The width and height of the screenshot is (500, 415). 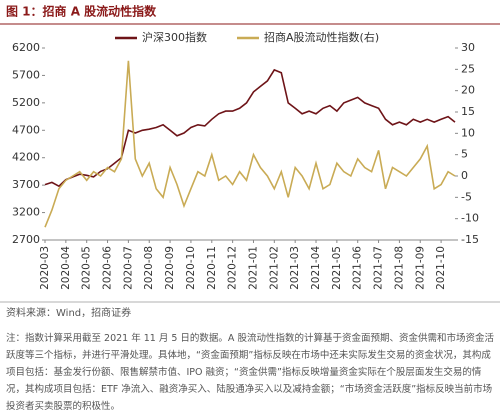 I want to click on y-tick-label: 4200, so click(x=26, y=157).